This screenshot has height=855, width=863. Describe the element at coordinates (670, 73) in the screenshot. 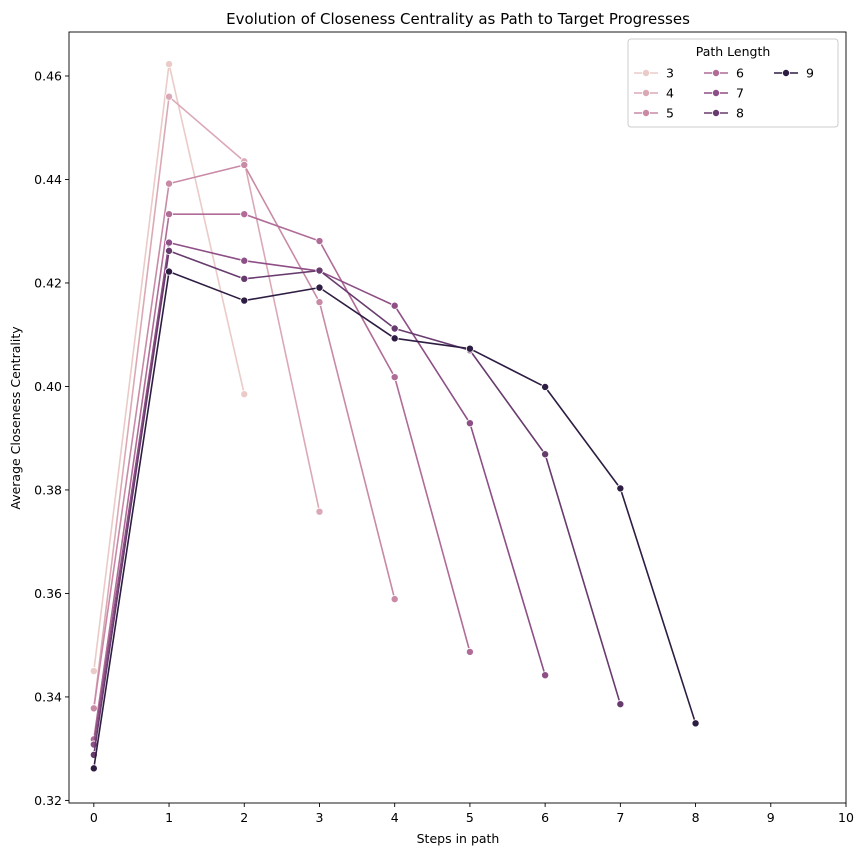

I see `legend-label: 3` at that location.